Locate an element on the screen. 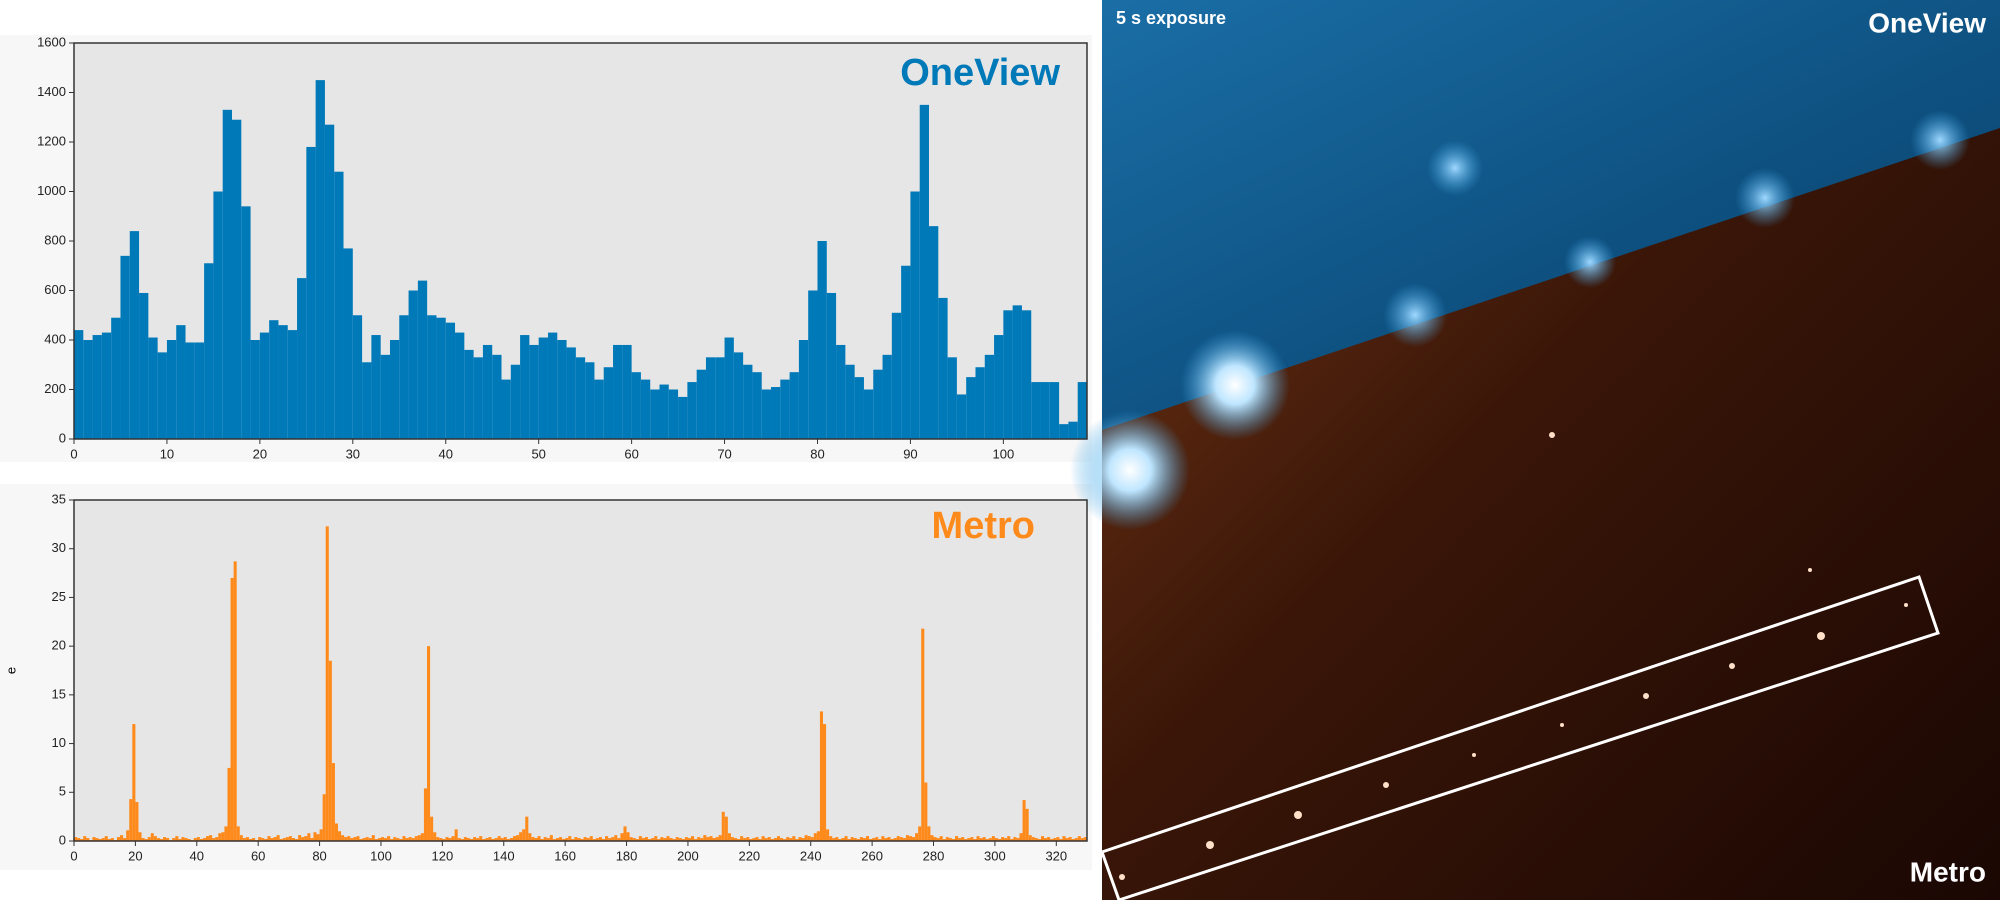  y-tick-label: 1000 is located at coordinates (51, 190).